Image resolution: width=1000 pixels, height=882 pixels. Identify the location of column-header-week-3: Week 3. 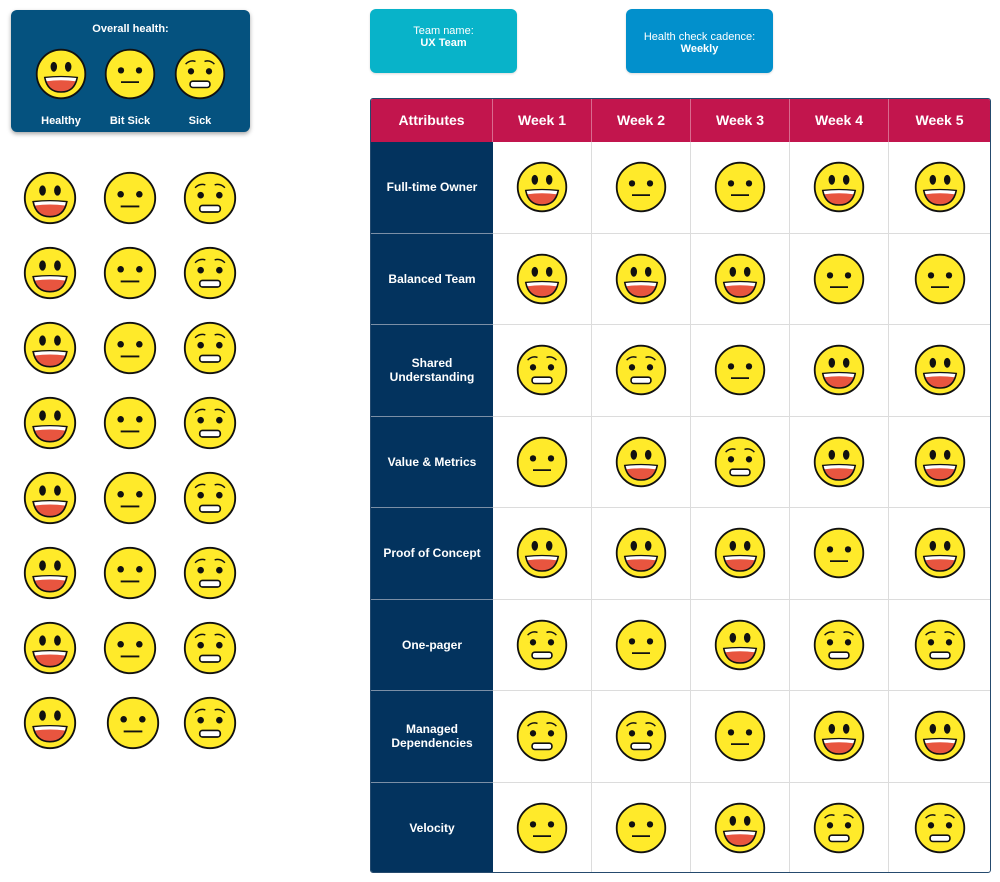
(740, 120).